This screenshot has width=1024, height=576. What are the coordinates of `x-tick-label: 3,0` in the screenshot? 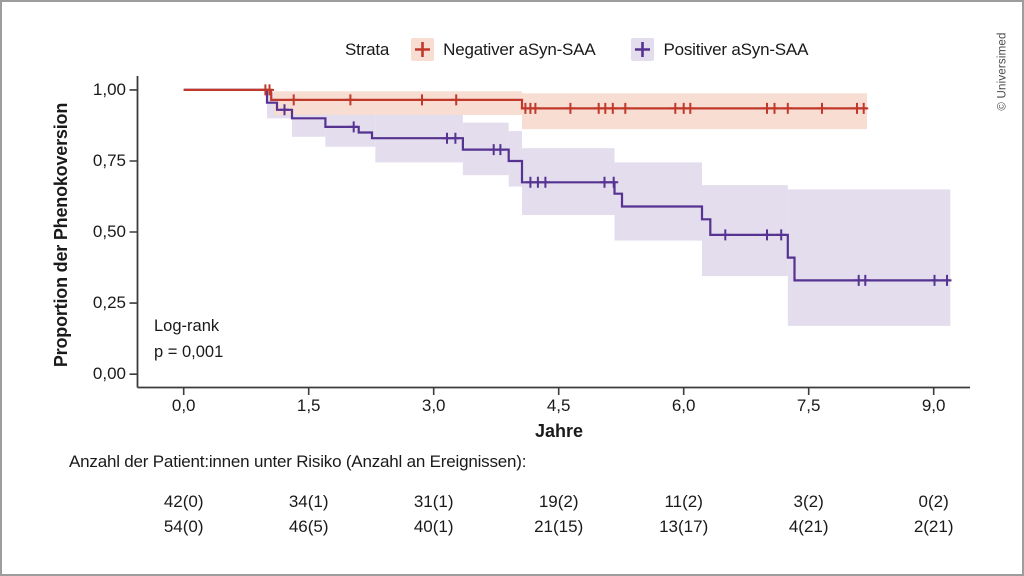 It's located at (433, 405).